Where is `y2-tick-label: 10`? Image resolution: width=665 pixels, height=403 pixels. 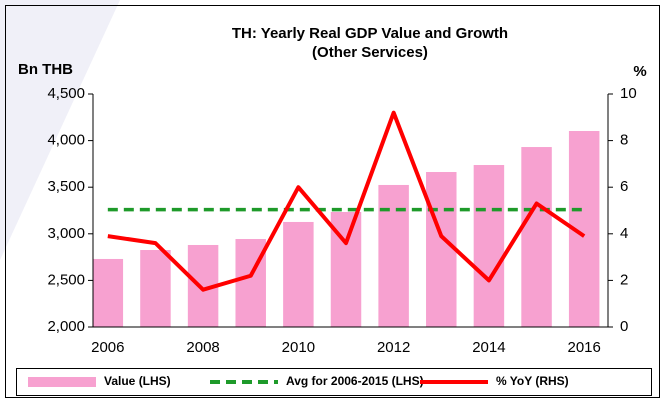 y2-tick-label: 10 is located at coordinates (628, 93).